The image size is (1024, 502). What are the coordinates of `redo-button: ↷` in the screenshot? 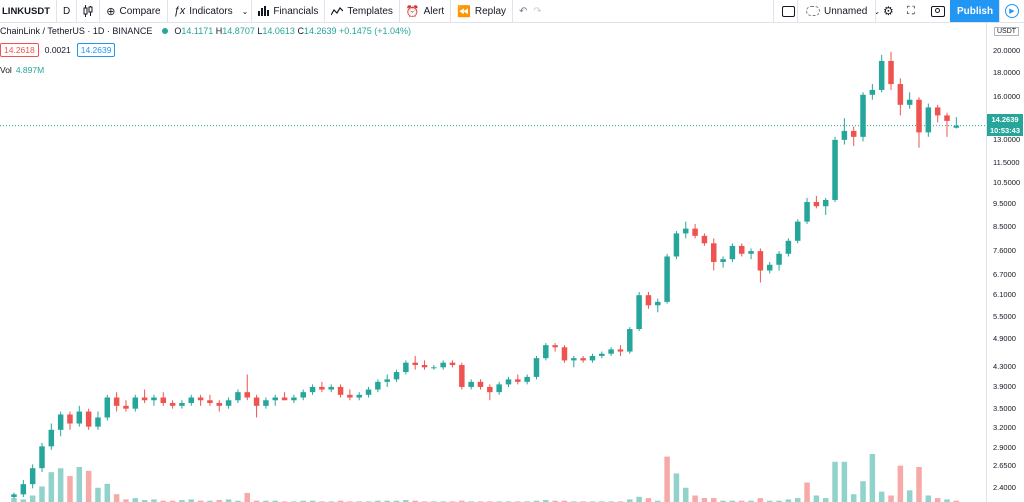 It's located at (540, 11).